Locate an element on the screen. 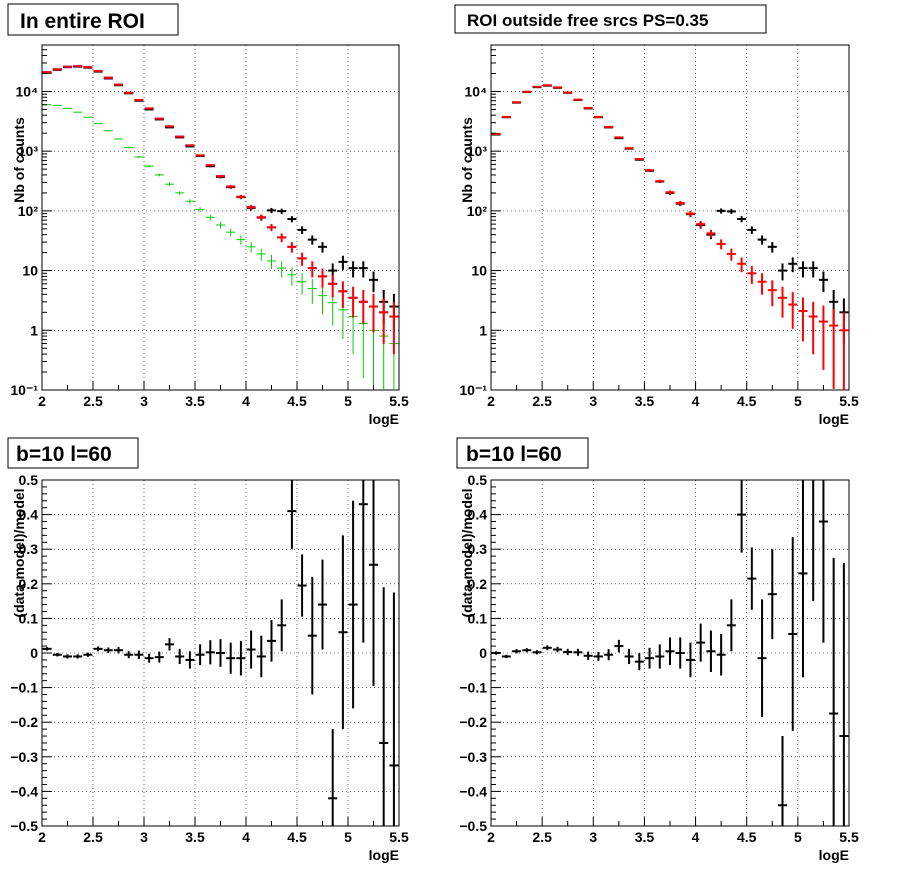 The width and height of the screenshot is (898, 871). x-tick-label: 5 is located at coordinates (348, 401).